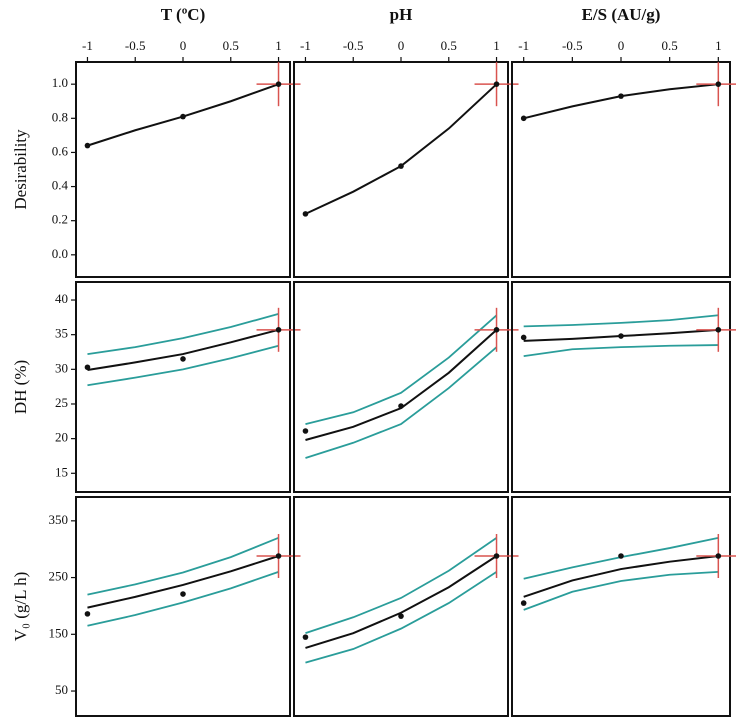 This screenshot has width=736, height=721. Describe the element at coordinates (61, 437) in the screenshot. I see `y-tick-label: 20` at that location.